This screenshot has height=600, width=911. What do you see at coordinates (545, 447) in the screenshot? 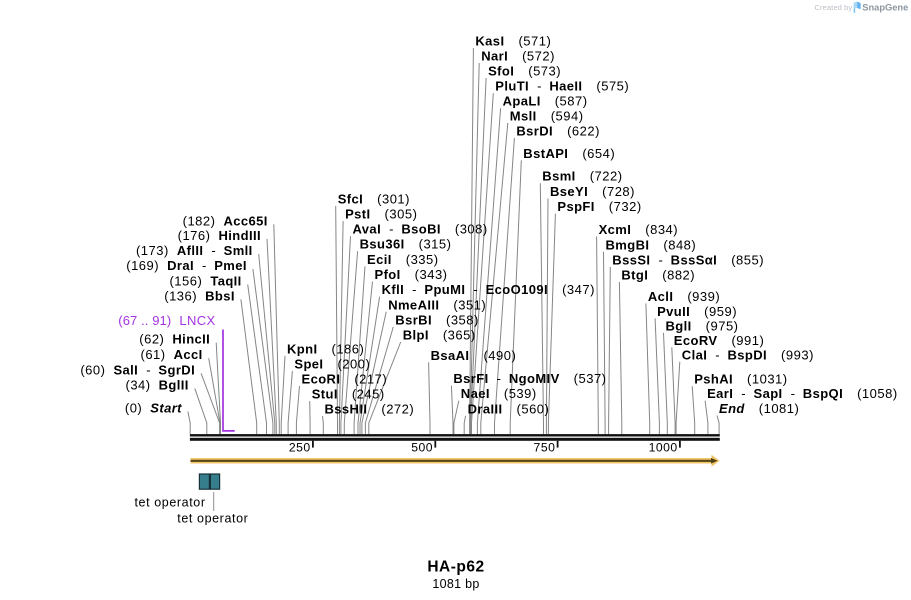
I see `svg-text: 750` at bounding box center [545, 447].